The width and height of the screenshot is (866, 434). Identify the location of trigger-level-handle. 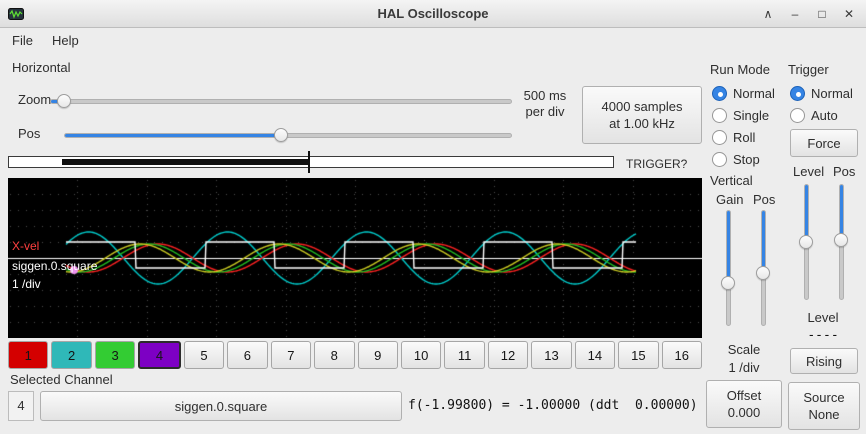
(806, 242).